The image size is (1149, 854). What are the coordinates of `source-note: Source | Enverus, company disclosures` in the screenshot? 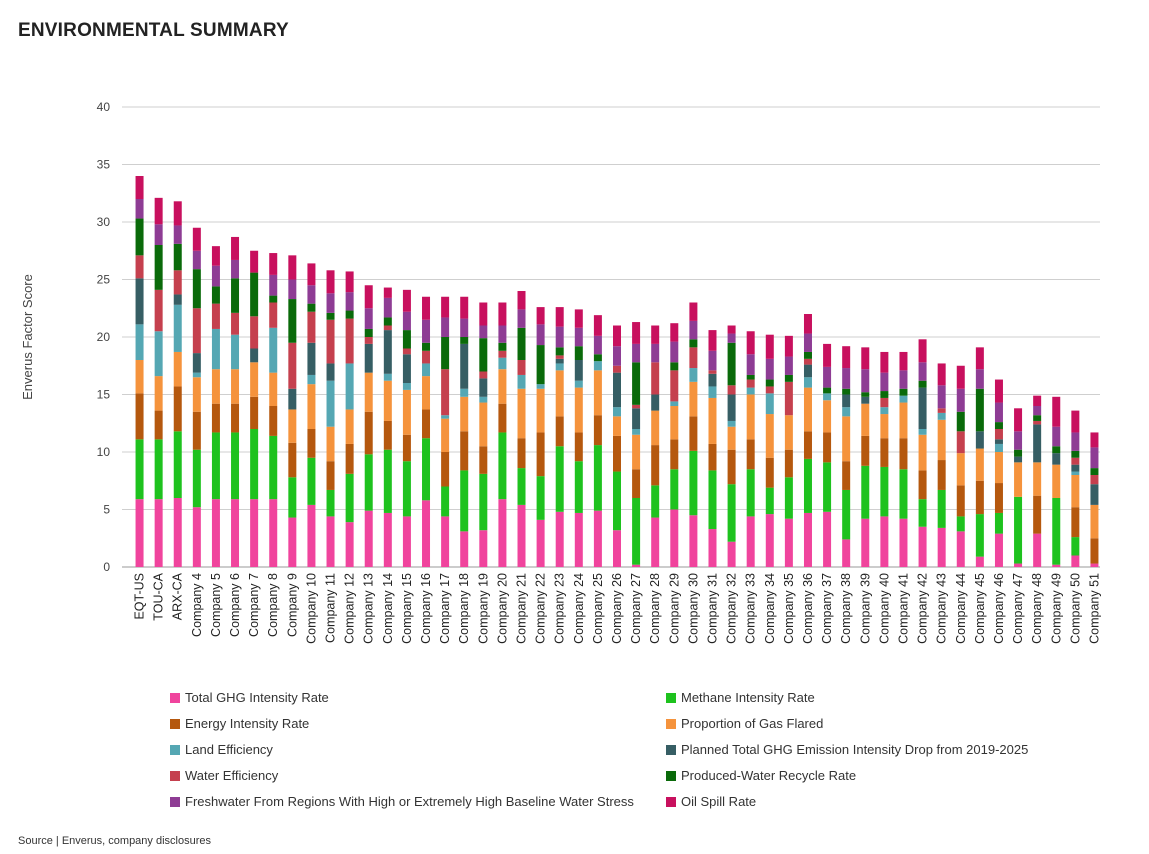 It's located at (114, 841).